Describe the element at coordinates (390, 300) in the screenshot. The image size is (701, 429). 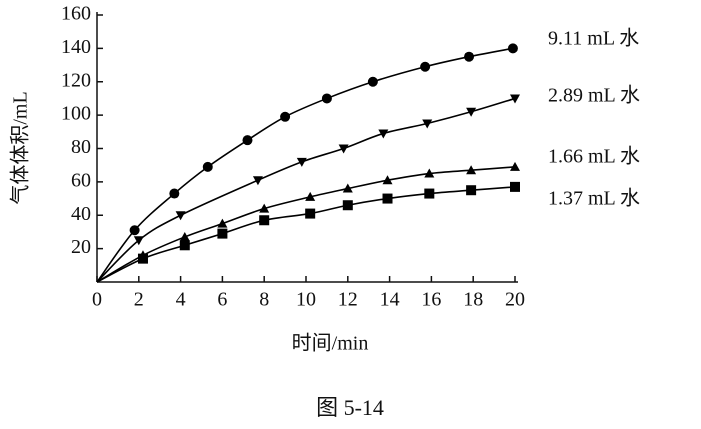
I see `x-tick-label: 14` at that location.